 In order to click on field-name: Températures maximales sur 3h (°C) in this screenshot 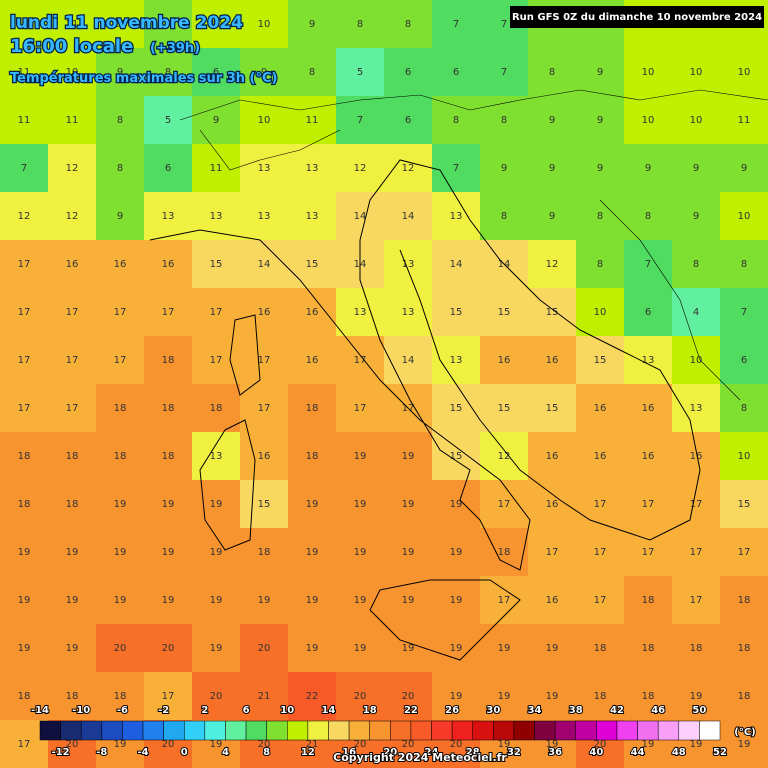, I will do `click(143, 78)`.